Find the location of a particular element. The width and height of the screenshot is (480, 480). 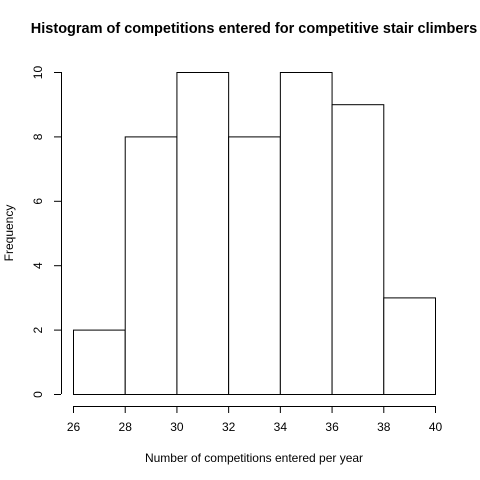

y-tick-label: 0 is located at coordinates (38, 394).